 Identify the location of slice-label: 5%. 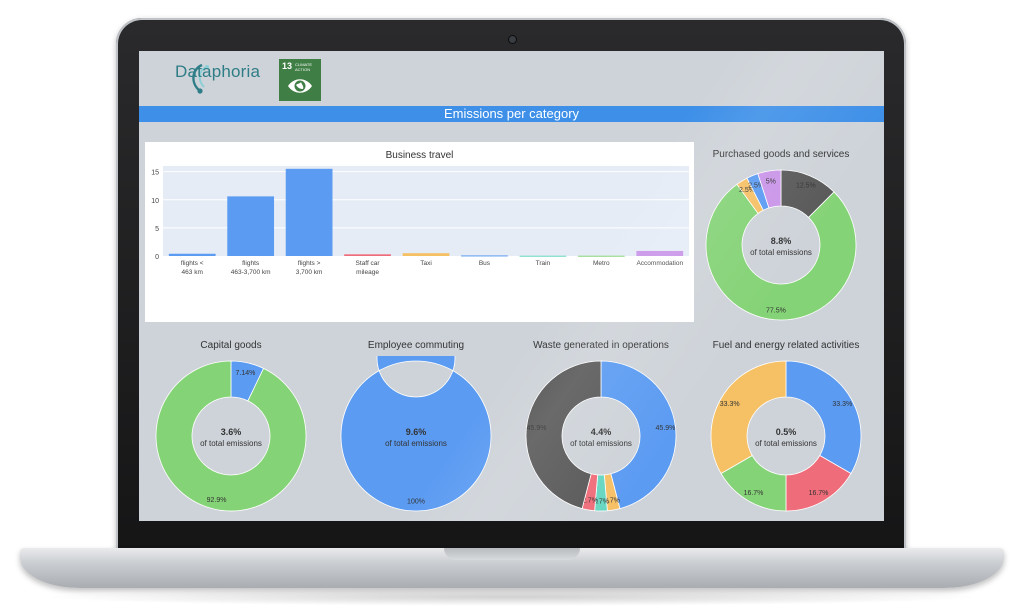
(771, 181).